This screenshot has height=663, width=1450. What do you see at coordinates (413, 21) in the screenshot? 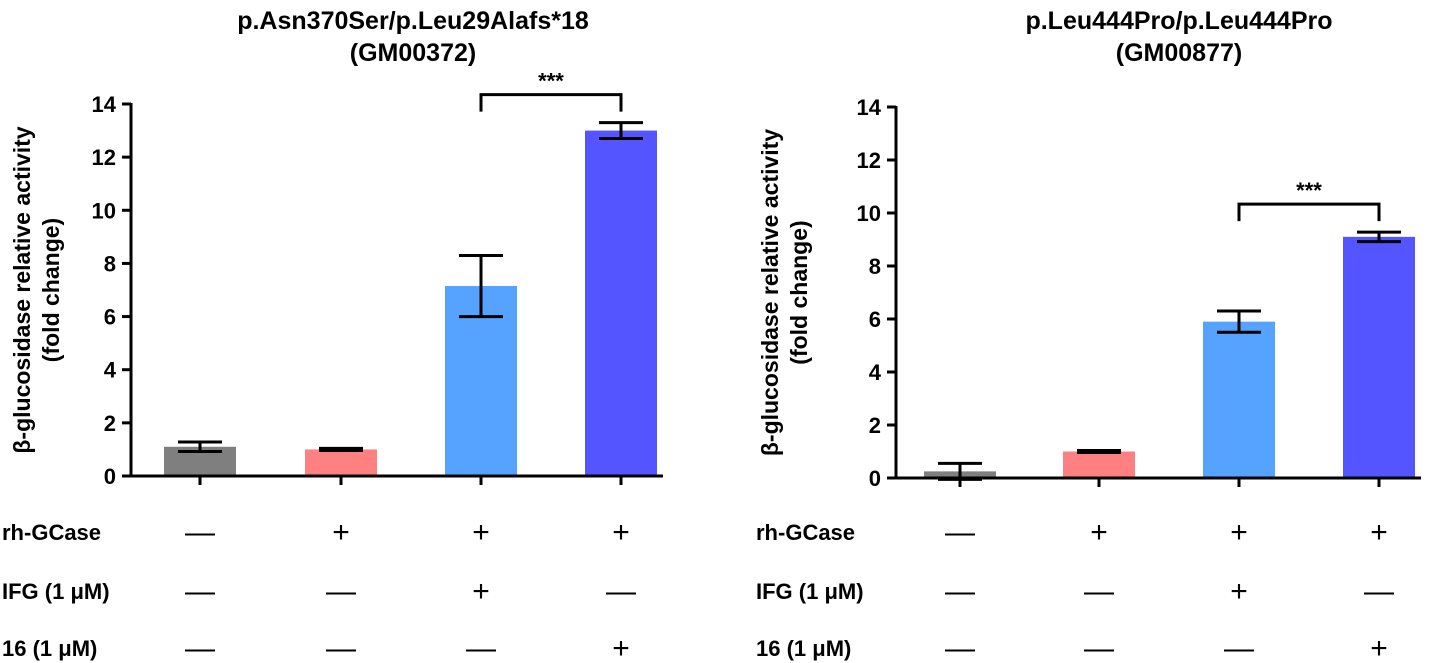
I see `chart-title: p.Asn370Ser/p.Leu29Alafs*18` at bounding box center [413, 21].